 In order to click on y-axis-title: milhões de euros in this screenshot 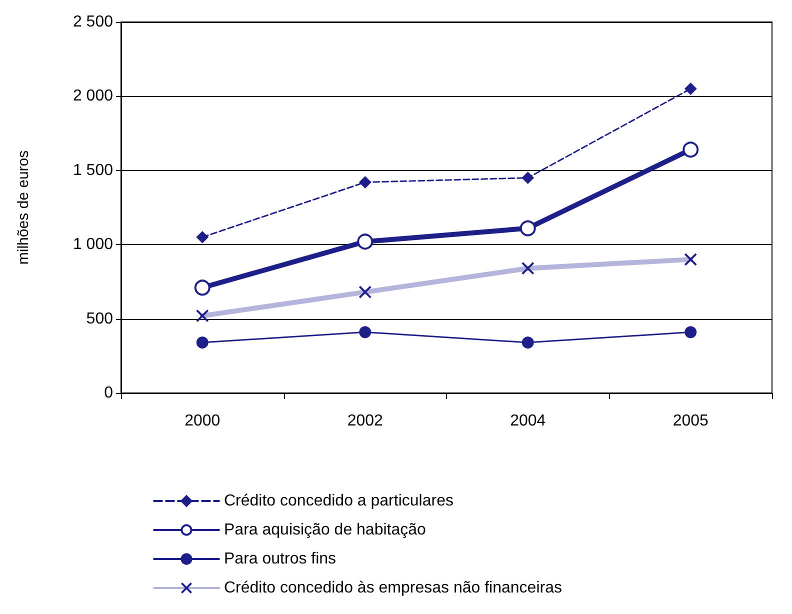, I will do `click(23, 207)`.